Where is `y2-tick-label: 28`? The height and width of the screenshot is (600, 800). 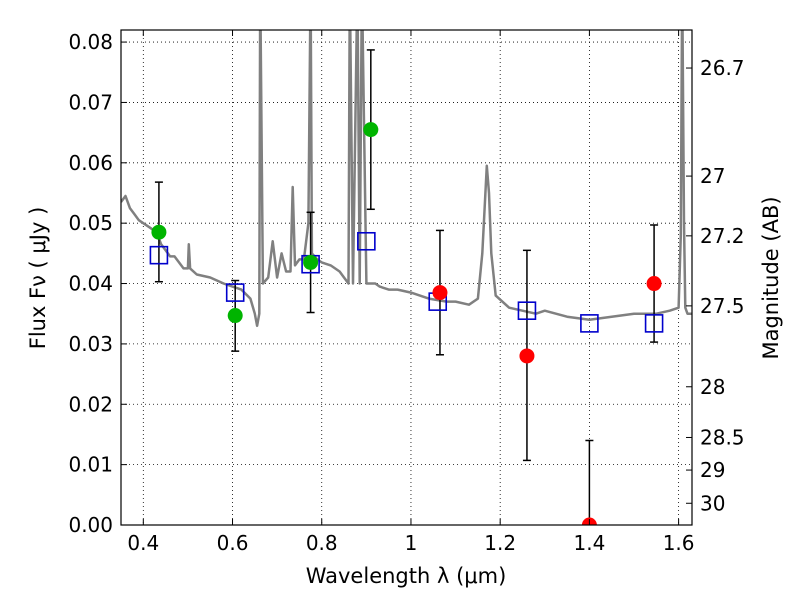
y2-tick-label: 28 is located at coordinates (712, 387).